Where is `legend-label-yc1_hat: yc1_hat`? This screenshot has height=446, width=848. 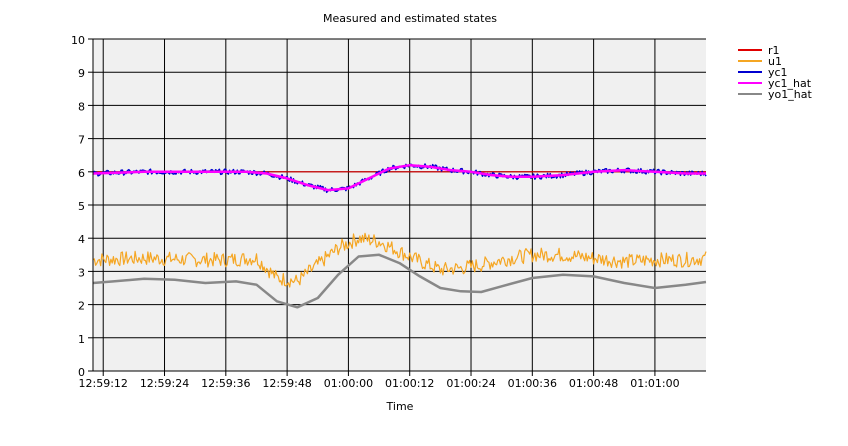 legend-label-yc1_hat: yc1_hat is located at coordinates (790, 83).